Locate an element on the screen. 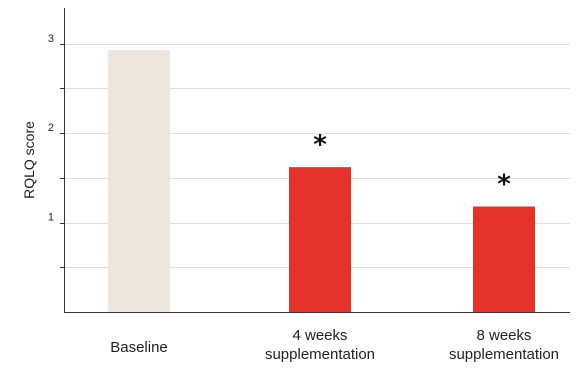  x-category-label: 4 weeks supplementation is located at coordinates (320, 345).